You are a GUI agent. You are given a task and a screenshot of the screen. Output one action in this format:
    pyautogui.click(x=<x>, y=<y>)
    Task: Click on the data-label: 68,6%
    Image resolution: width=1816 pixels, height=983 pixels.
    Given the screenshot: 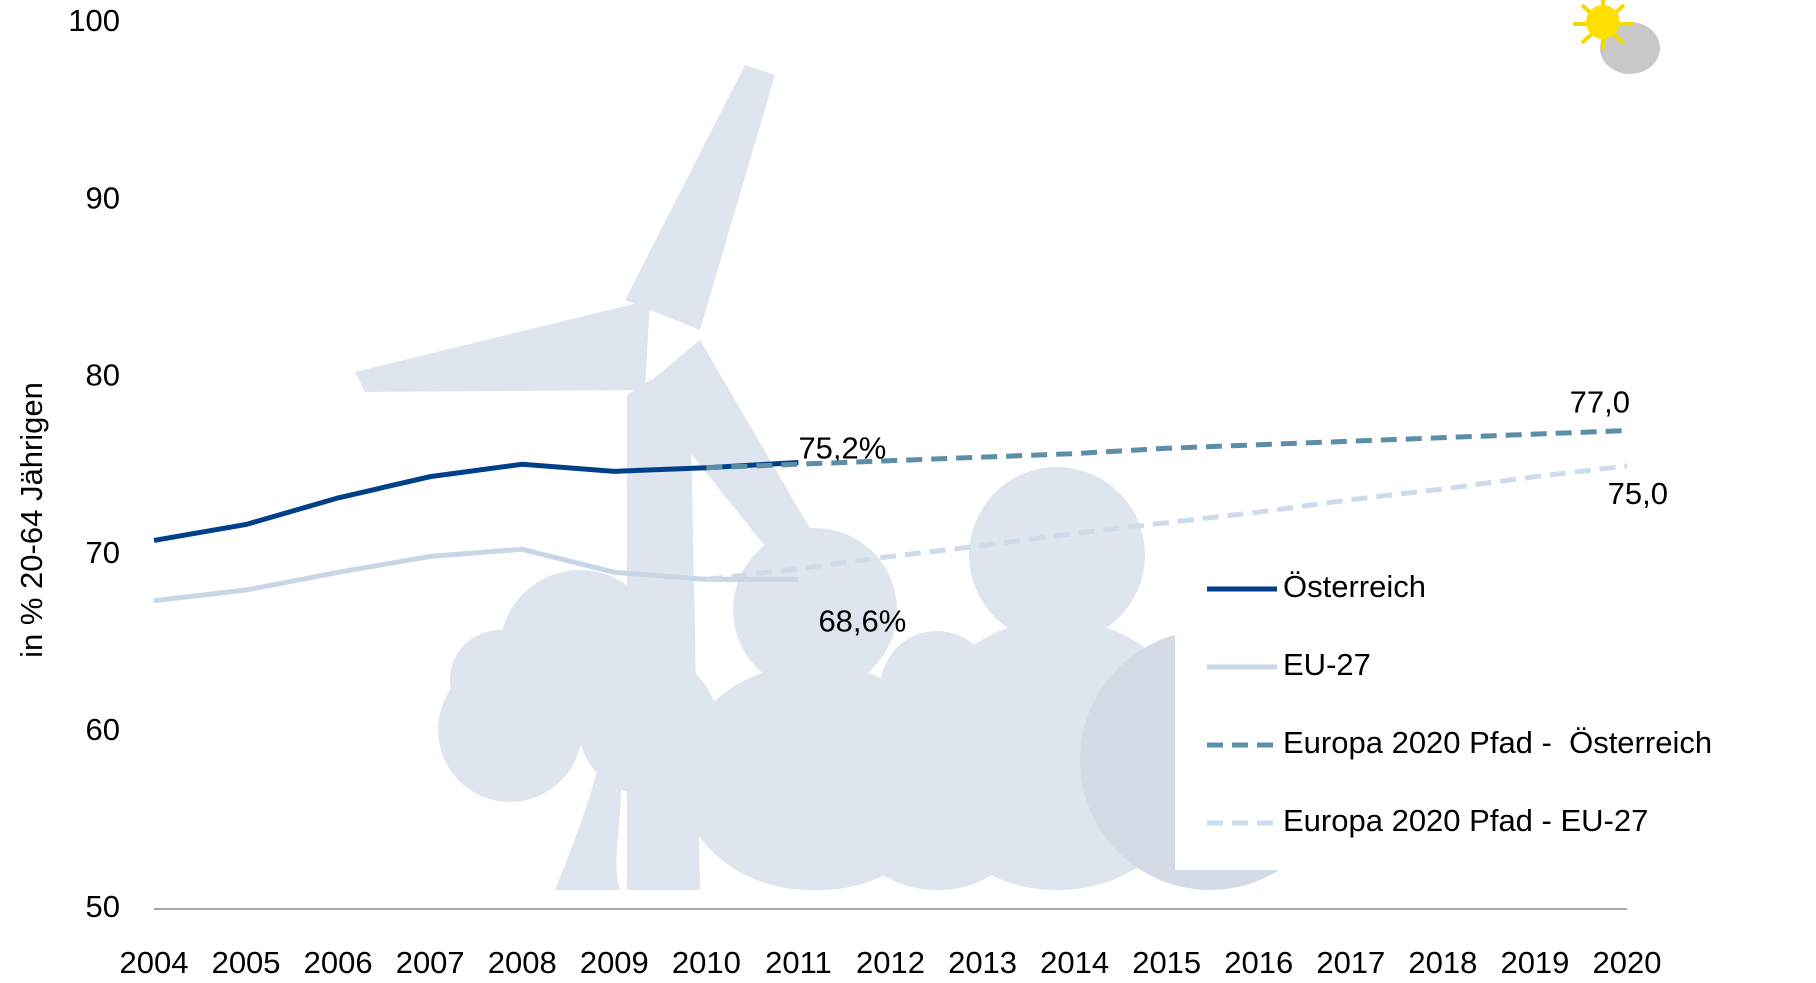 What is the action you would take?
    pyautogui.click(x=862, y=621)
    